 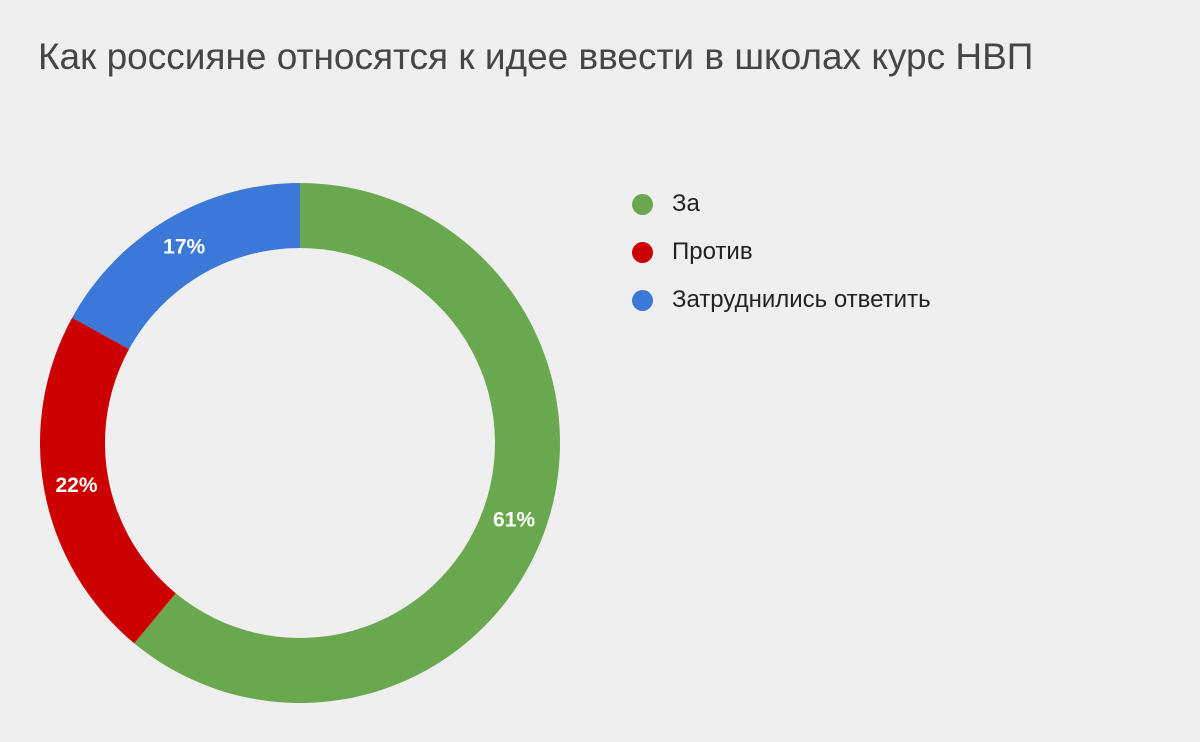 What do you see at coordinates (108, 480) in the screenshot?
I see `donut-slice-against` at bounding box center [108, 480].